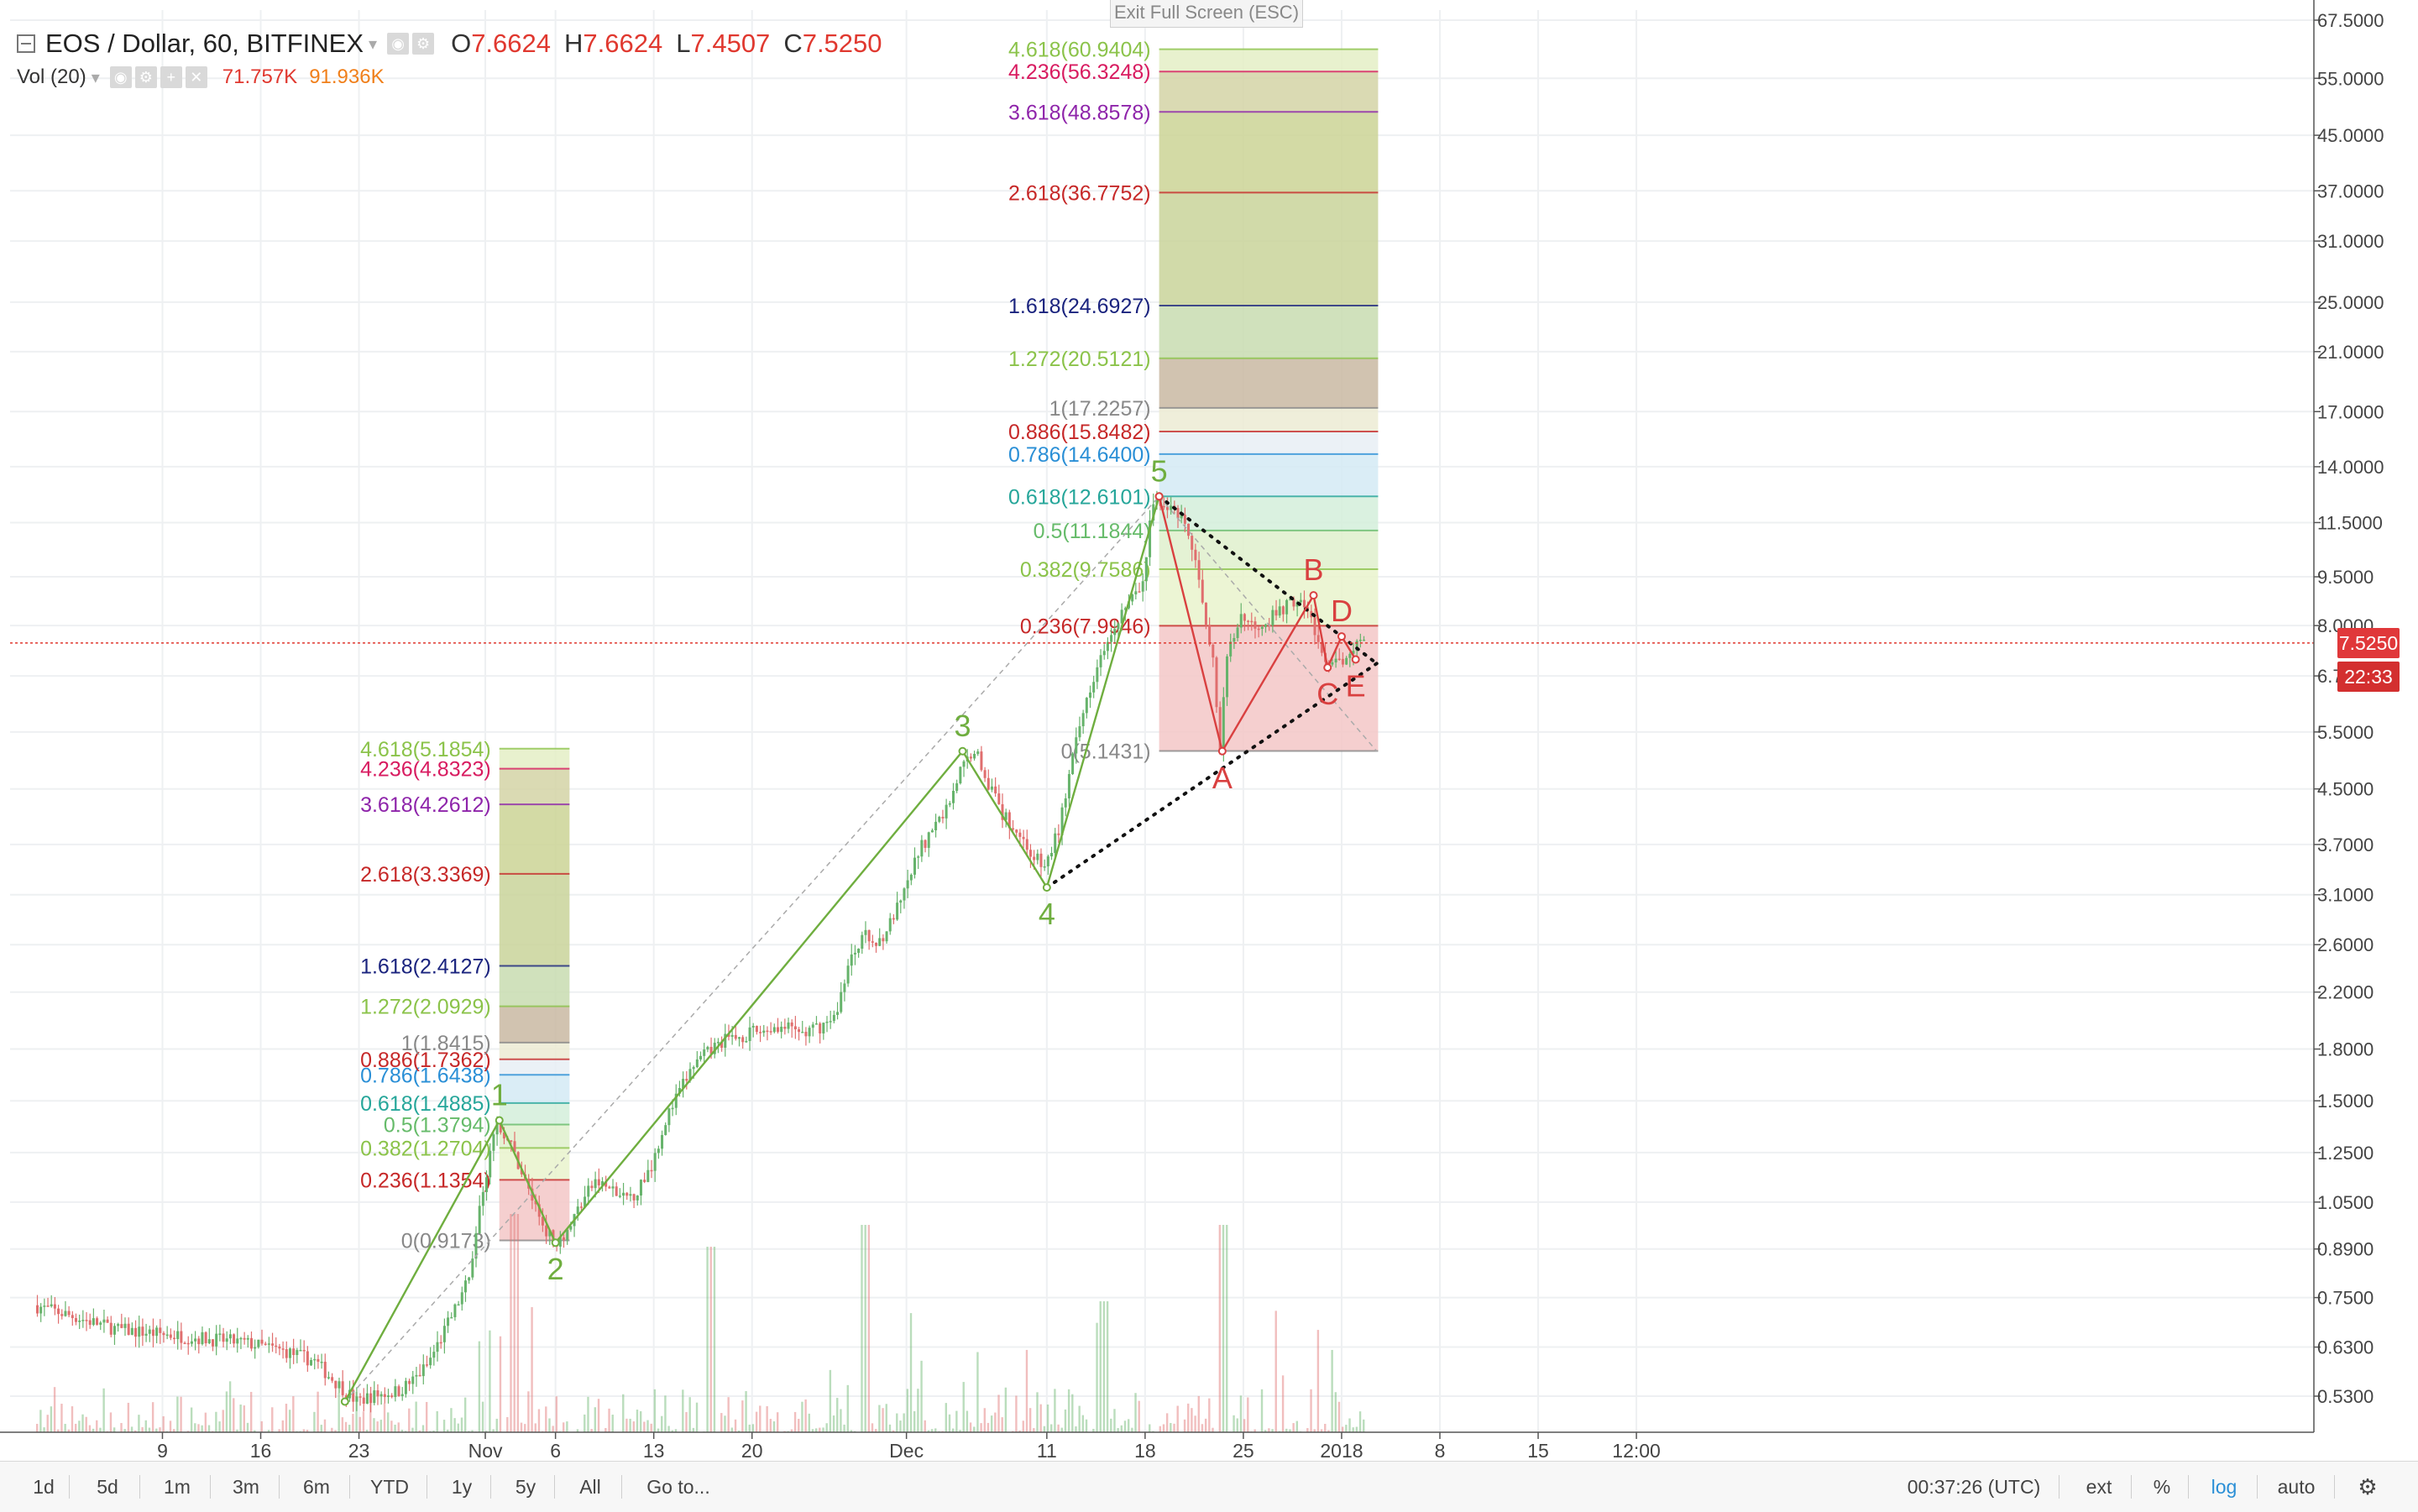 Image resolution: width=2418 pixels, height=1512 pixels. What do you see at coordinates (389, 1487) in the screenshot?
I see `range-ytd-button: YTD` at bounding box center [389, 1487].